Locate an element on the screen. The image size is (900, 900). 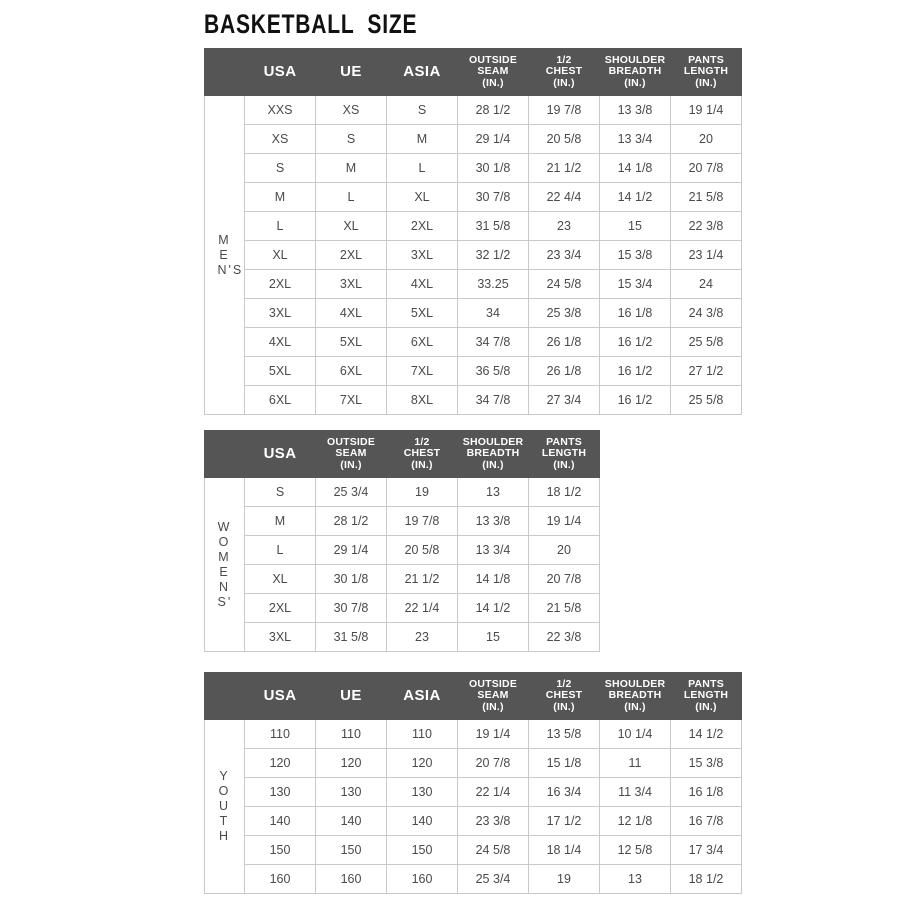
group-label-mens: MEN'S is located at coordinates (224, 255).